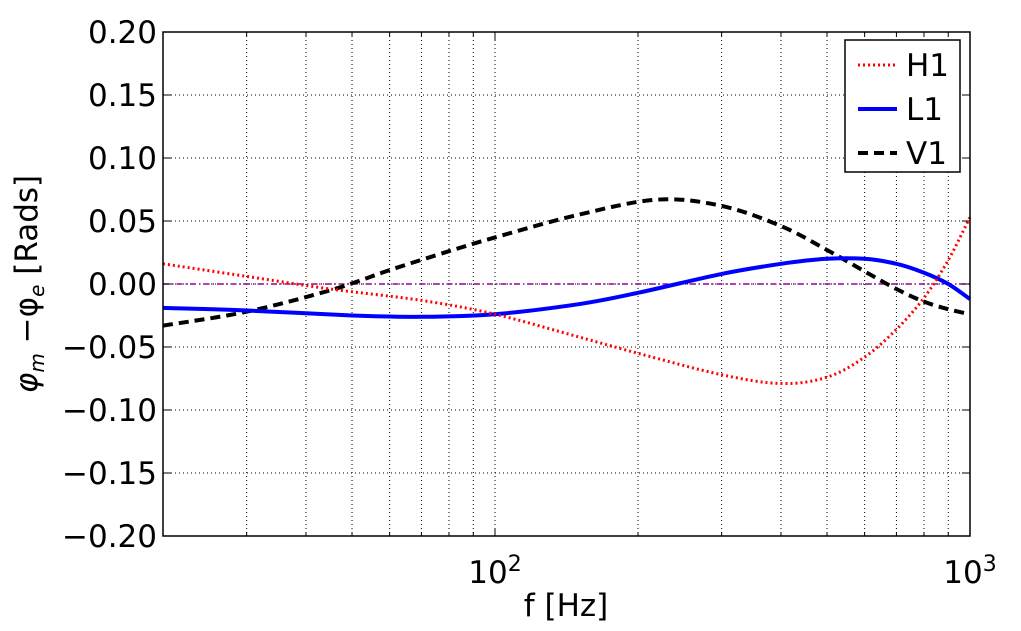 Image resolution: width=1021 pixels, height=631 pixels. What do you see at coordinates (37, 291) in the screenshot?
I see `y-axis-label-sub-e: e` at bounding box center [37, 291].